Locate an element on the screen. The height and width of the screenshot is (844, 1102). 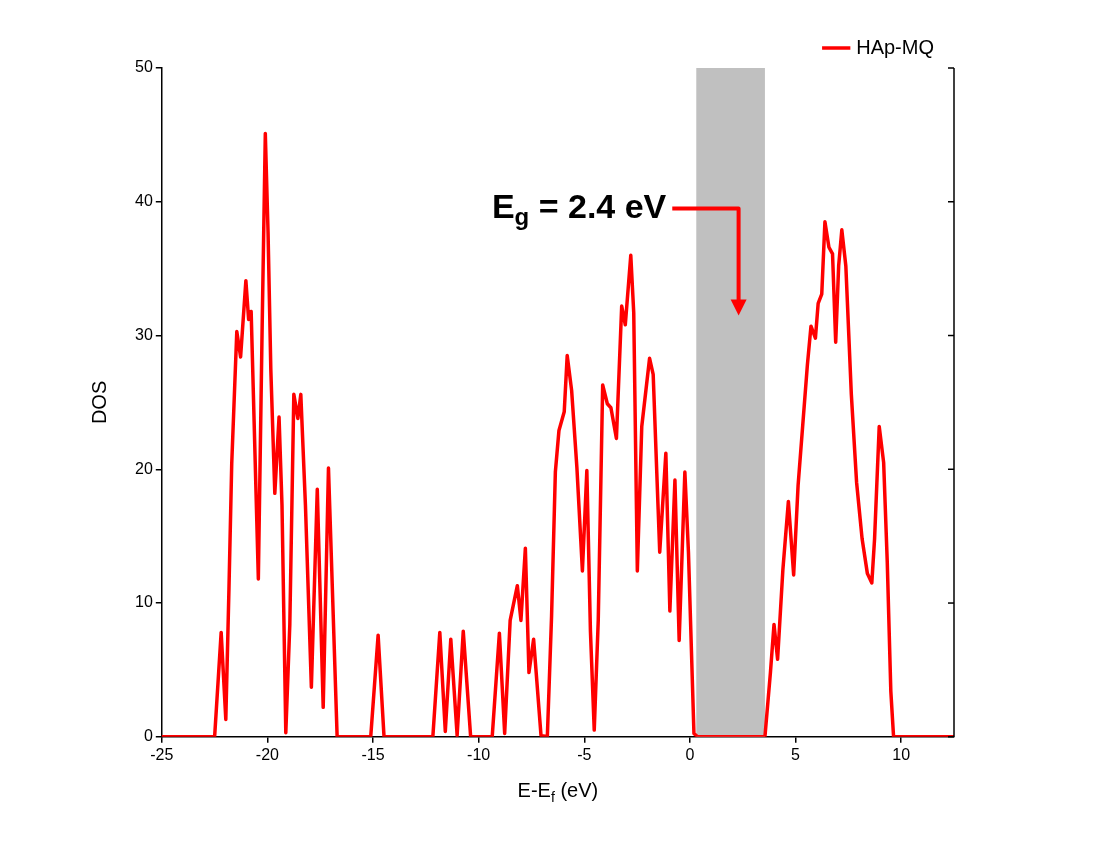
x-tick-label: 10 is located at coordinates (901, 754).